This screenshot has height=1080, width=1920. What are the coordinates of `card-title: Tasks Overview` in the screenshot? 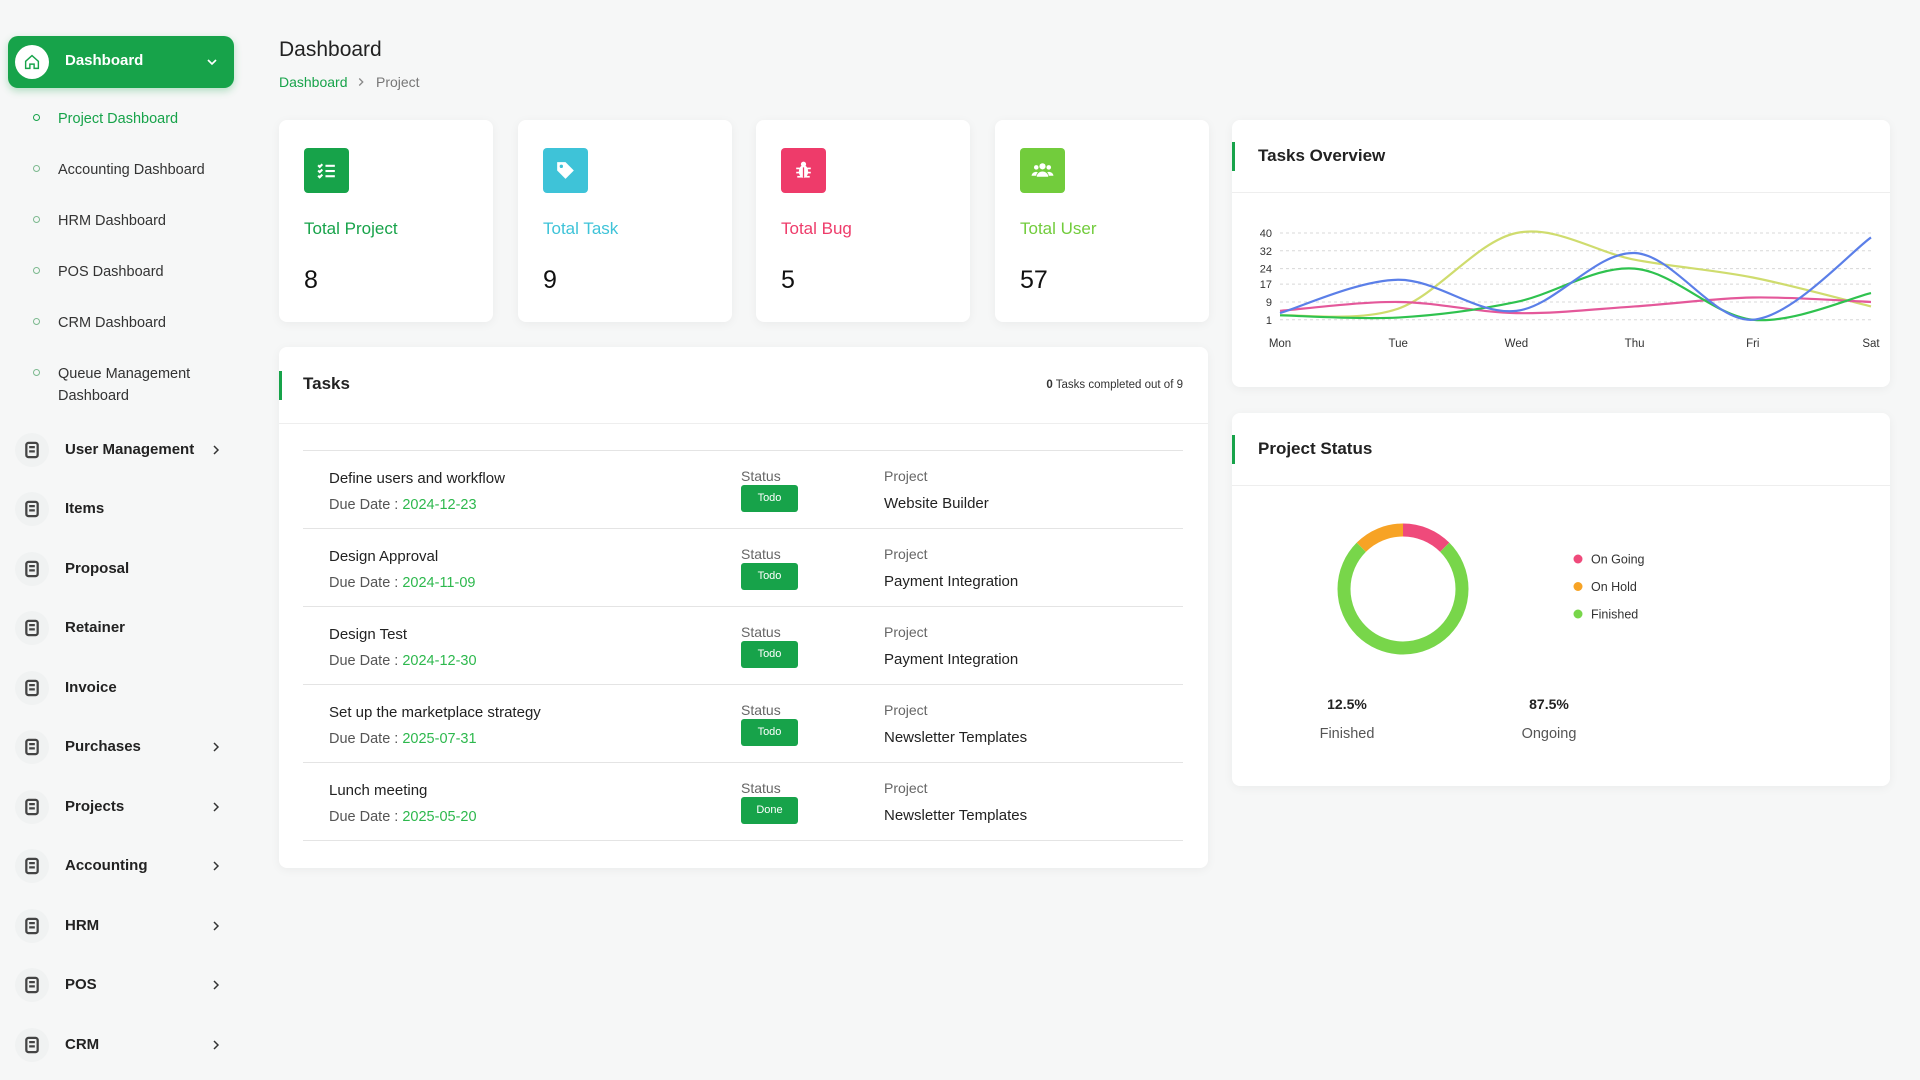 It's located at (1322, 155).